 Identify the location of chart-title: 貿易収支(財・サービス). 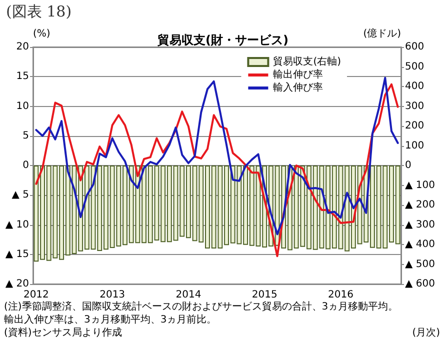
(222, 40).